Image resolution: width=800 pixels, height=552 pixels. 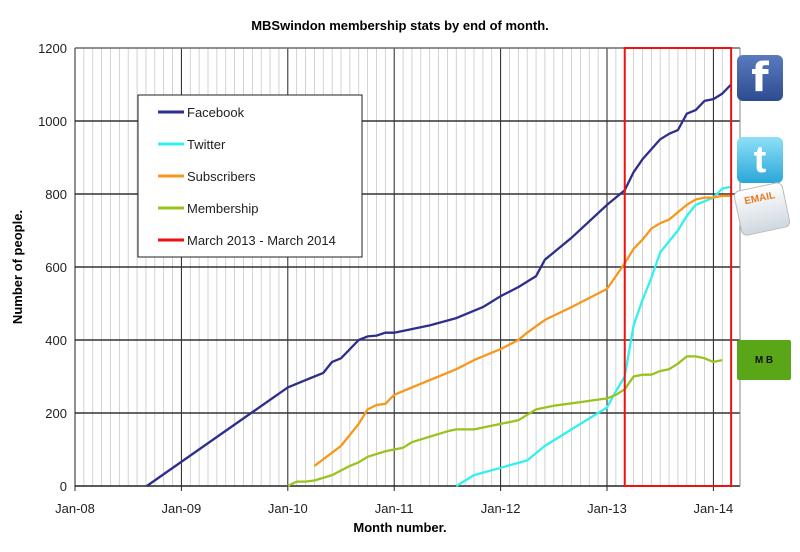 I want to click on highlight-rectangle, so click(x=678, y=267).